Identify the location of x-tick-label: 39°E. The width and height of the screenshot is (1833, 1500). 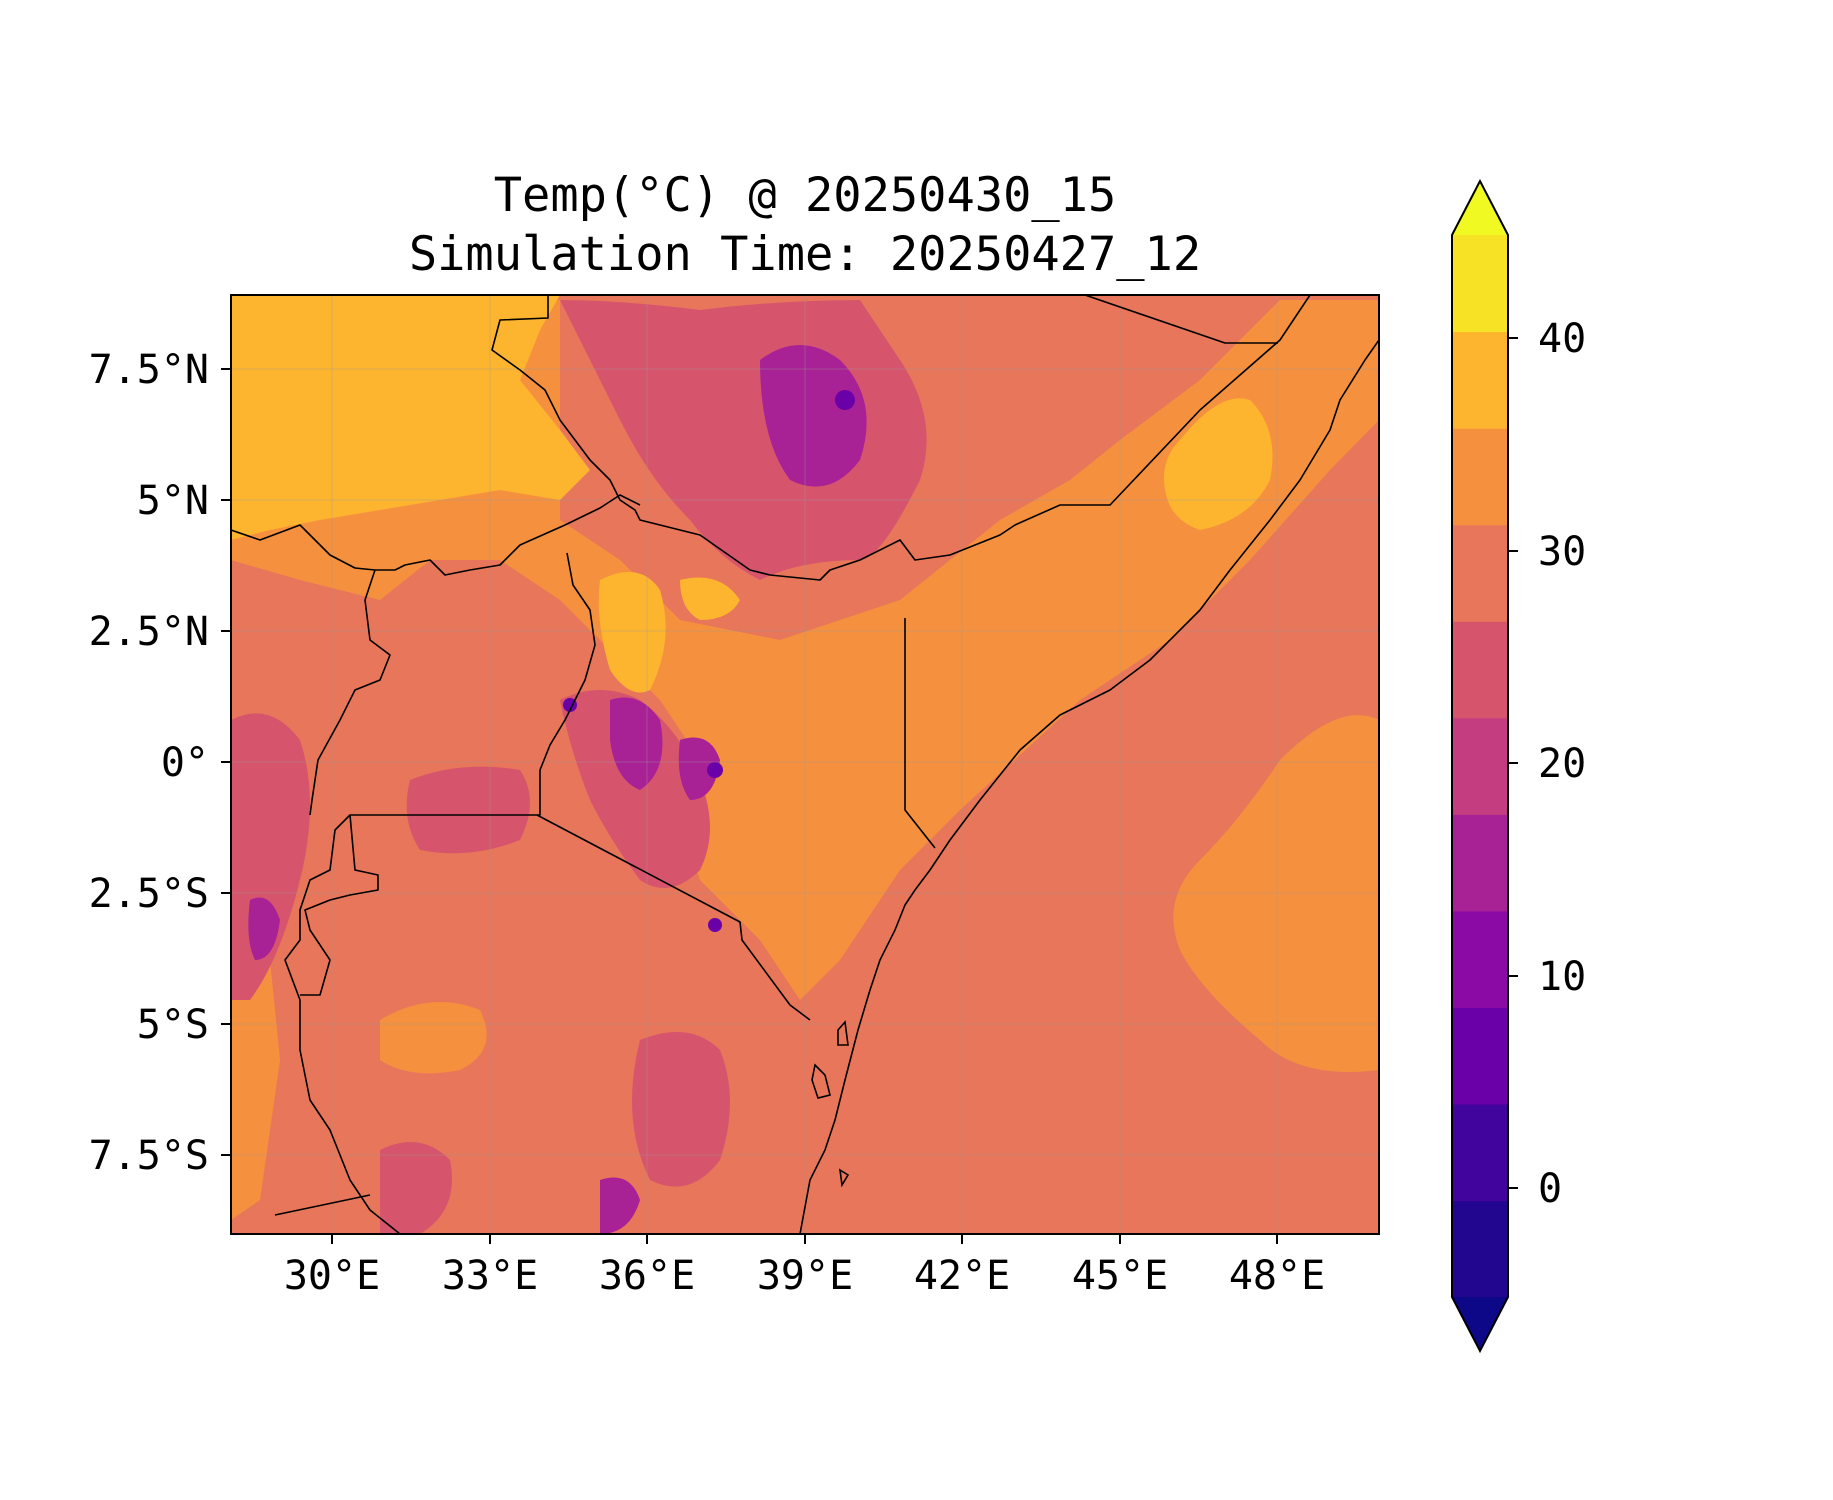
(805, 1276).